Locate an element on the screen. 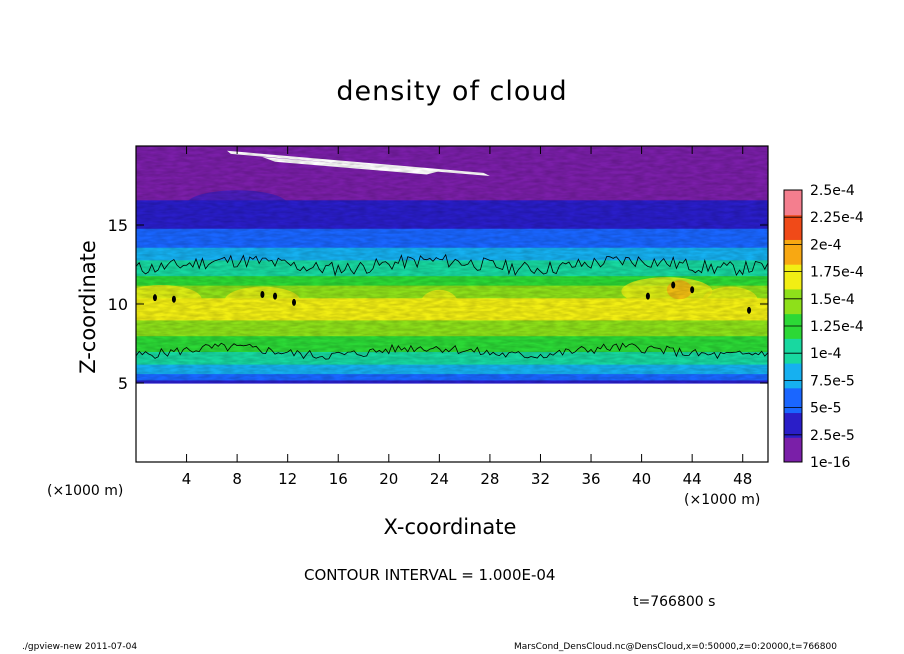  contour-lines is located at coordinates (452, 306).